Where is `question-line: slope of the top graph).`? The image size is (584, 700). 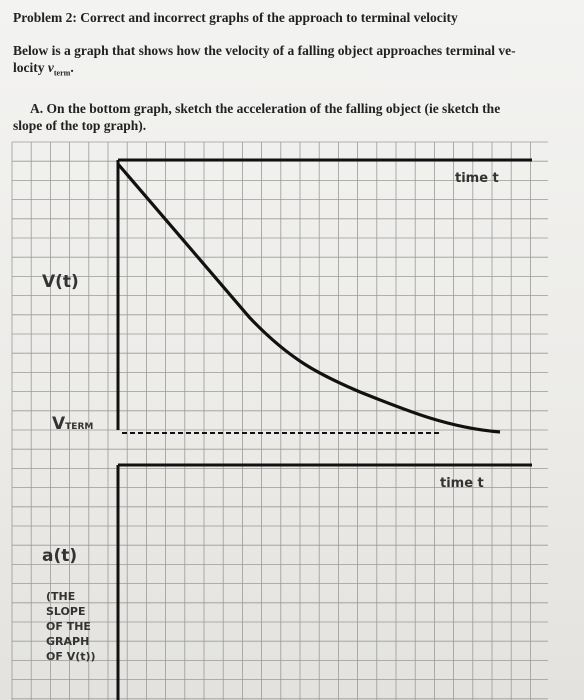 question-line: slope of the top graph). is located at coordinates (80, 125).